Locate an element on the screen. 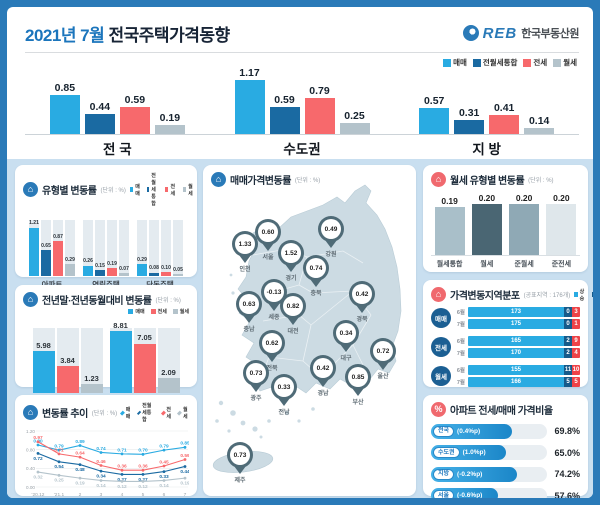 This screenshot has width=600, height=505. legend-item: 월세 is located at coordinates (565, 62).